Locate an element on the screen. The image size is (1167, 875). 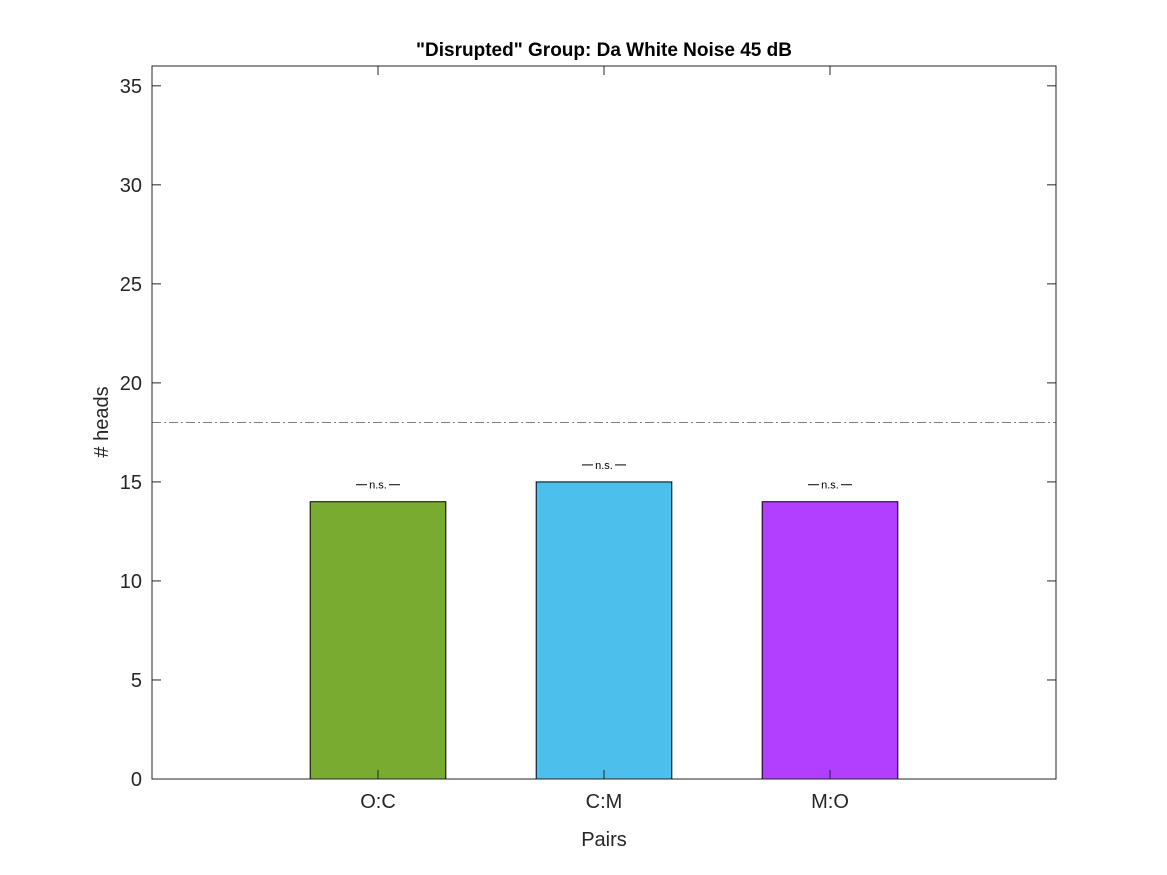
y-tick-label: 35 is located at coordinates (131, 87).